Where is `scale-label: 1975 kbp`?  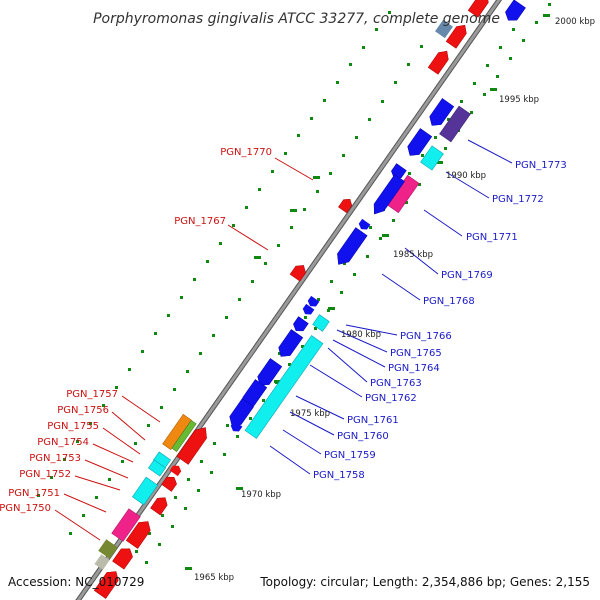
scale-label: 1975 kbp is located at coordinates (310, 414).